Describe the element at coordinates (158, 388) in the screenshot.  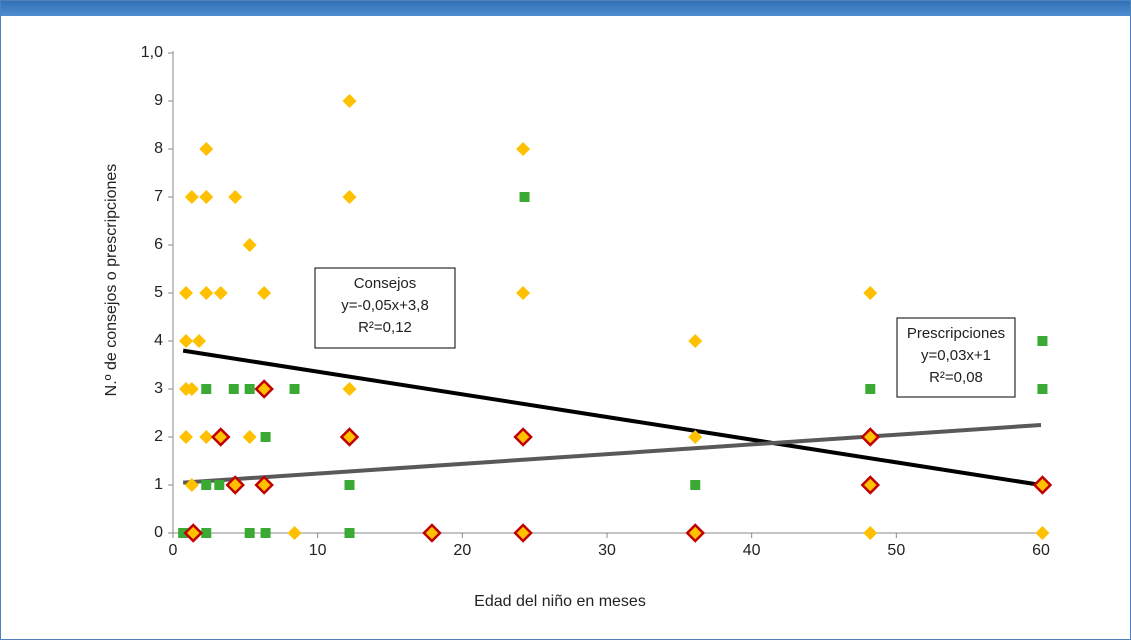
I see `y-tick-label: 3` at that location.